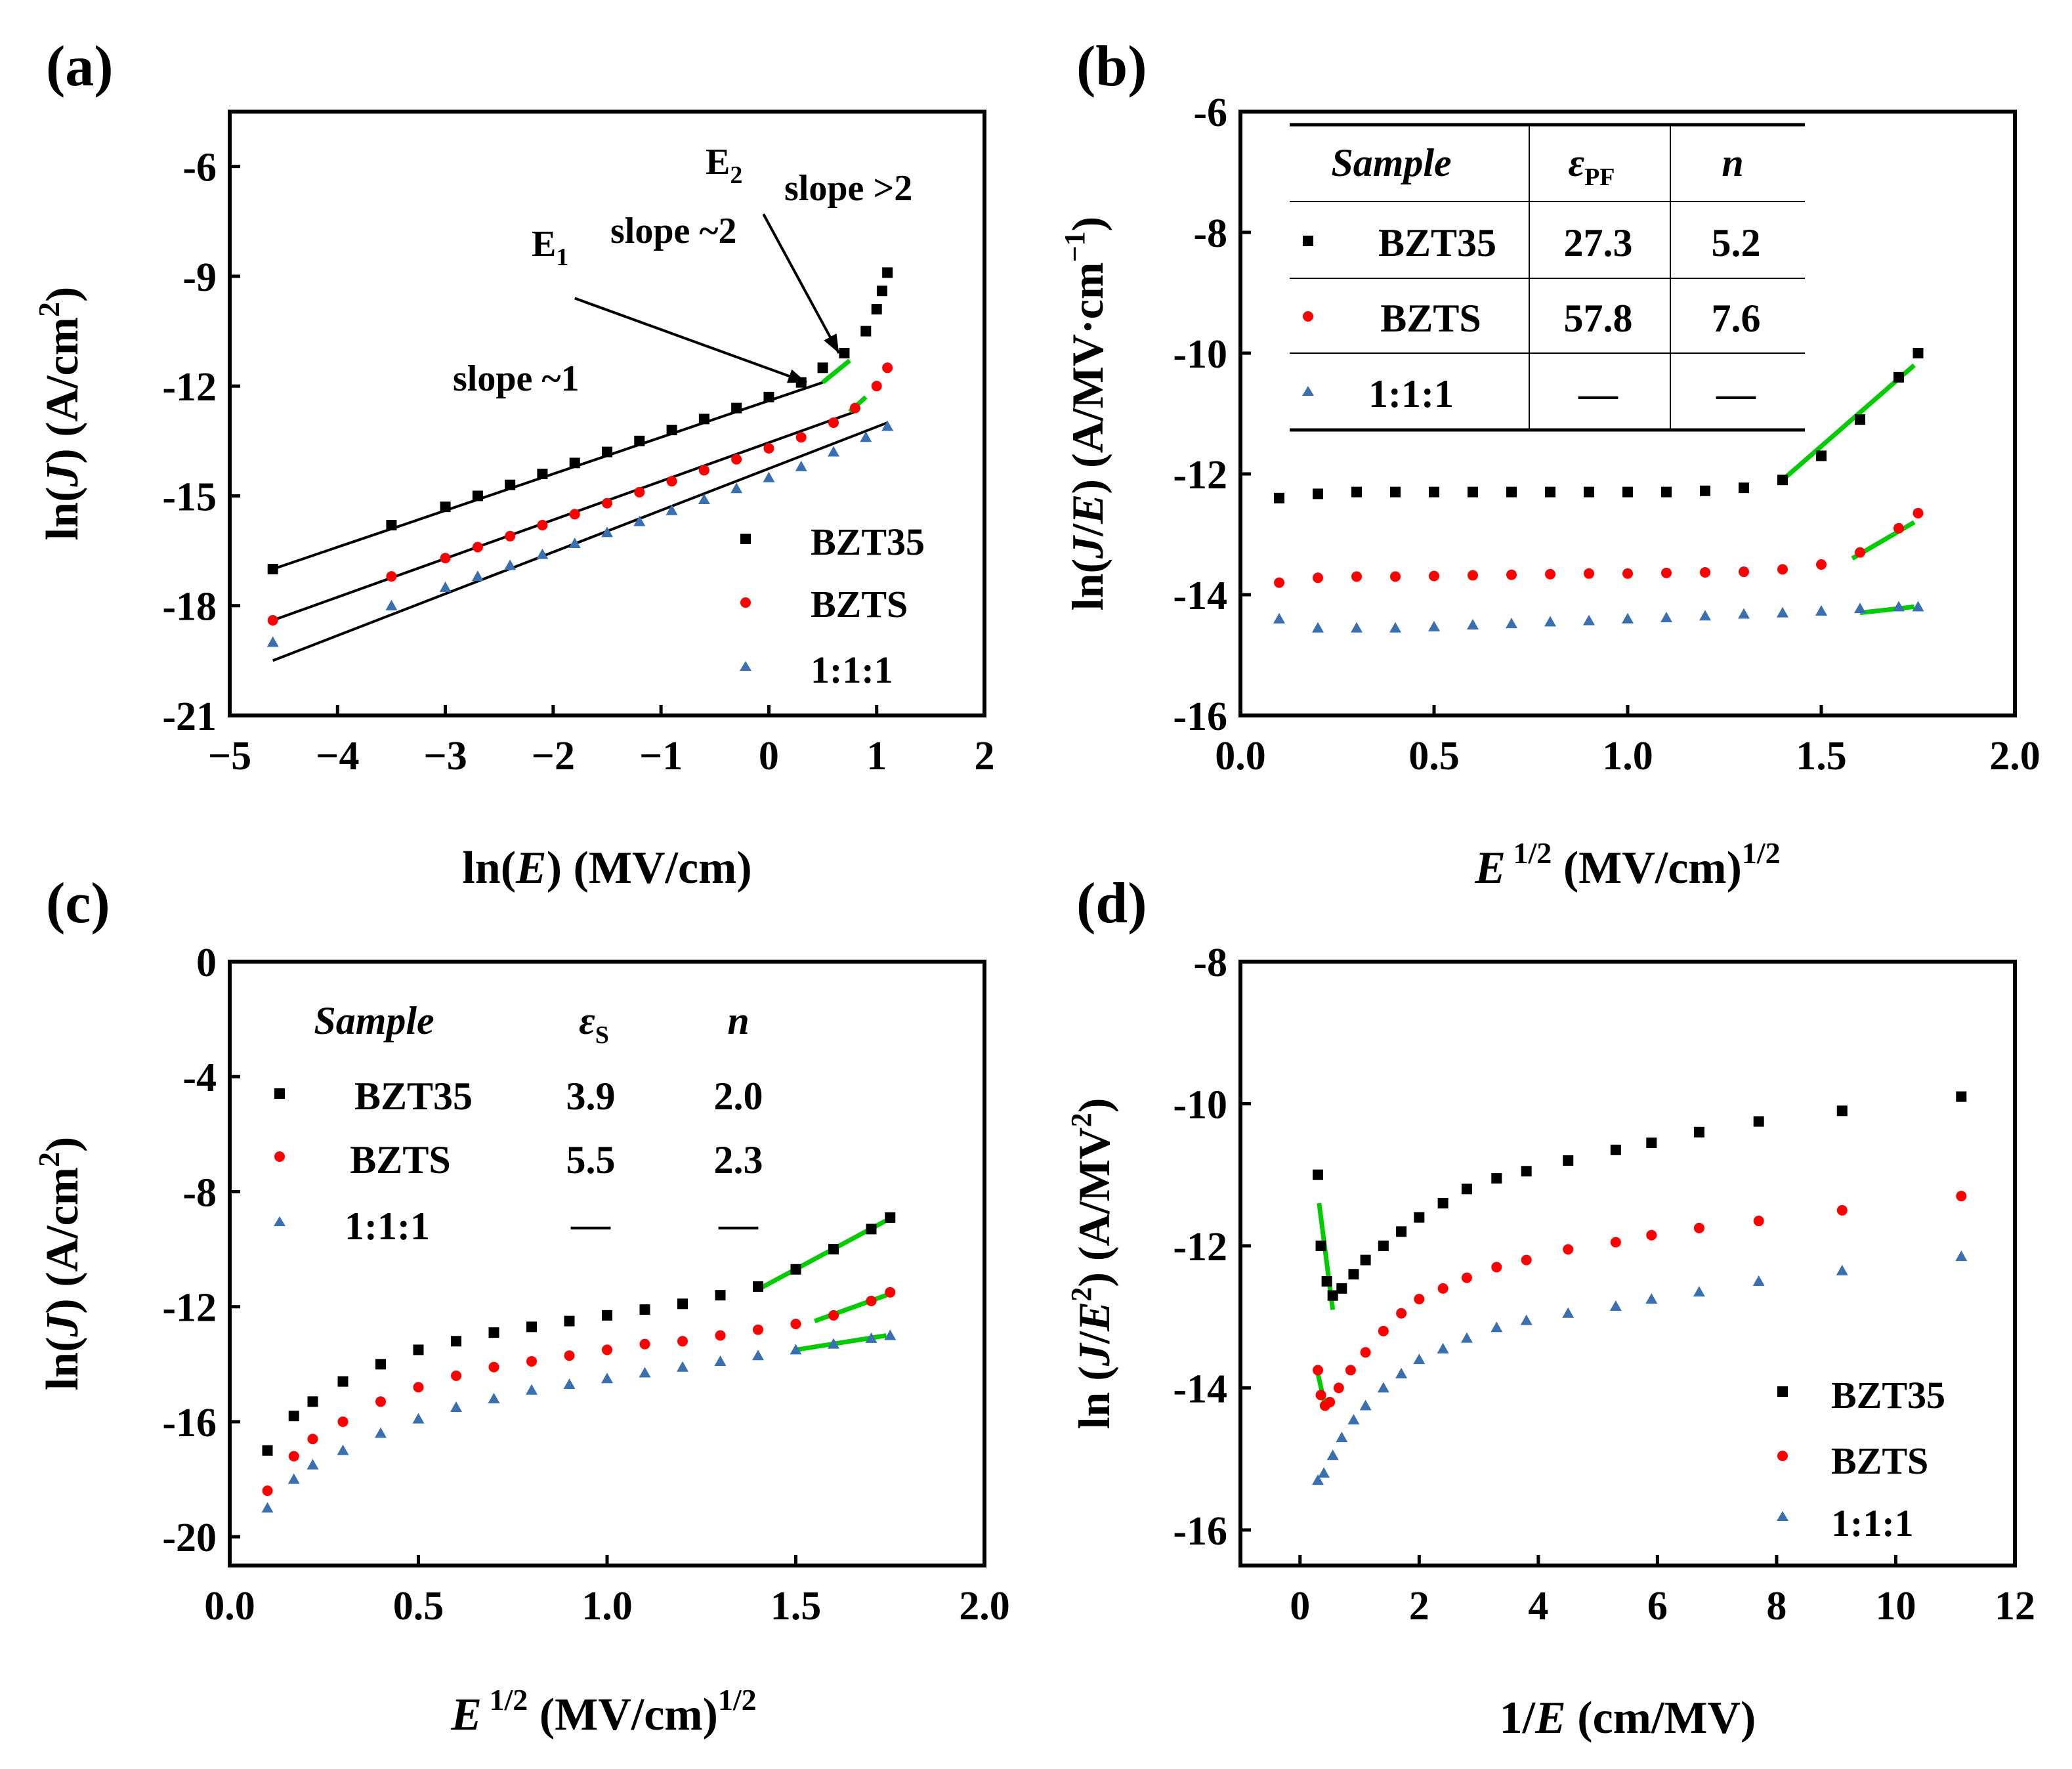 The height and width of the screenshot is (1769, 2072). What do you see at coordinates (230, 756) in the screenshot?
I see `x-tick-label-a: −5` at bounding box center [230, 756].